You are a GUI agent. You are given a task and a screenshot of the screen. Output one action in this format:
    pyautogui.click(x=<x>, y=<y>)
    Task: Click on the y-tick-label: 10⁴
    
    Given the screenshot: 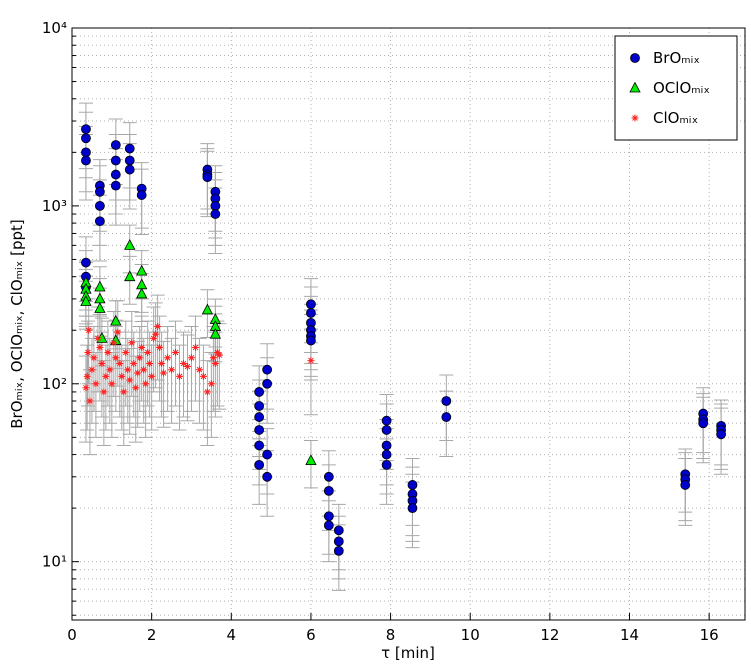 What is the action you would take?
    pyautogui.click(x=54, y=28)
    